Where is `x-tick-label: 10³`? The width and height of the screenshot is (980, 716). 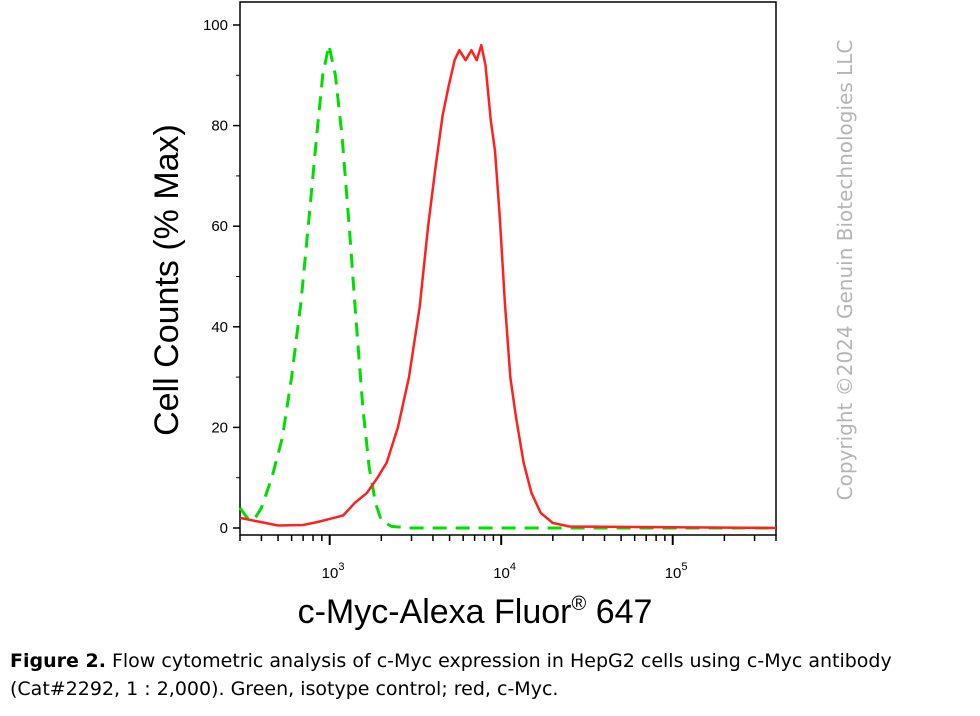
x-tick-label: 10³ is located at coordinates (333, 571).